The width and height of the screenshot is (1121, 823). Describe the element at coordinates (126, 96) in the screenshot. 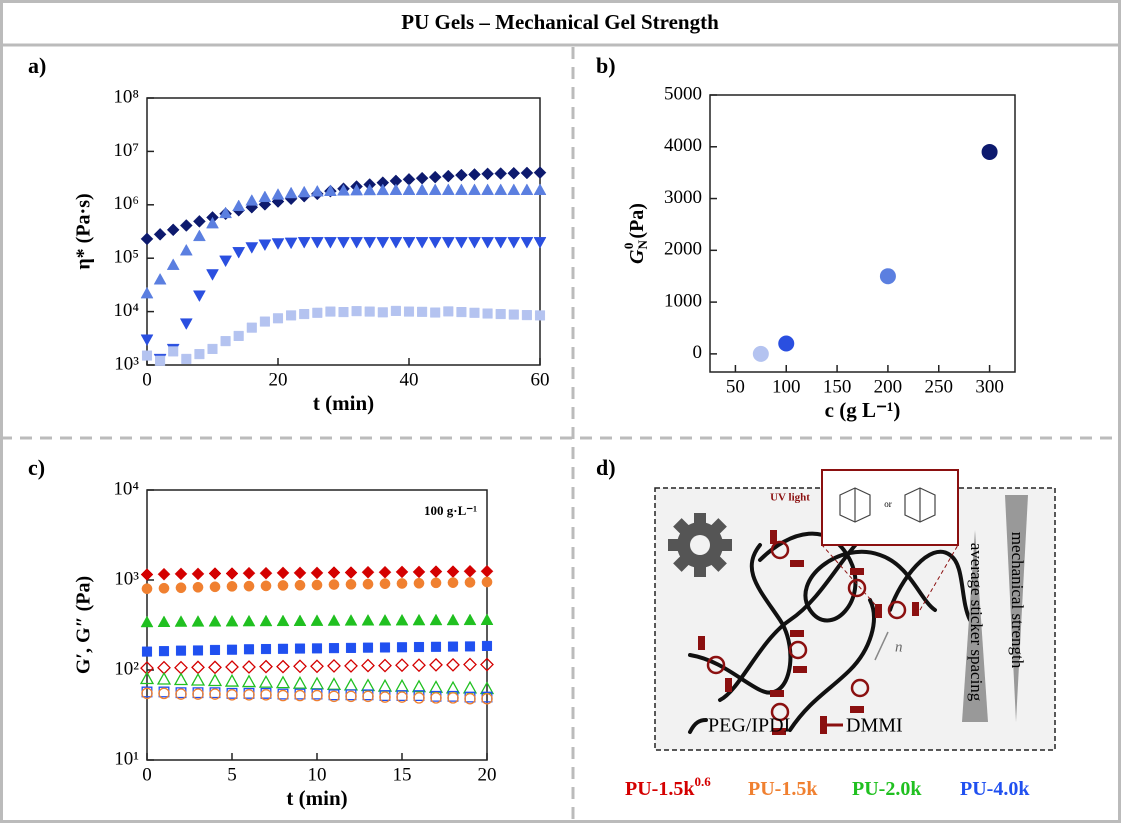

I see `y-tick-label: 10⁸` at that location.